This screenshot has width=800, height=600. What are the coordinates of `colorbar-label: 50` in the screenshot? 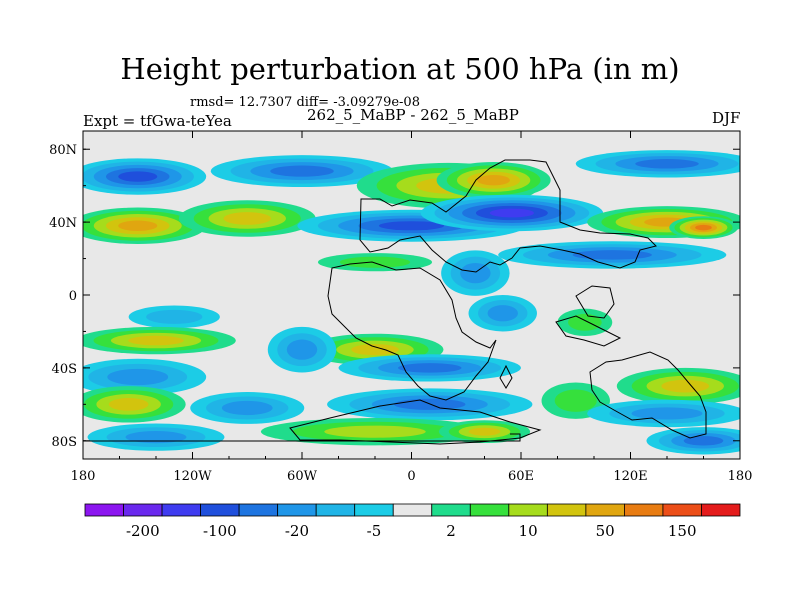 It's located at (605, 531).